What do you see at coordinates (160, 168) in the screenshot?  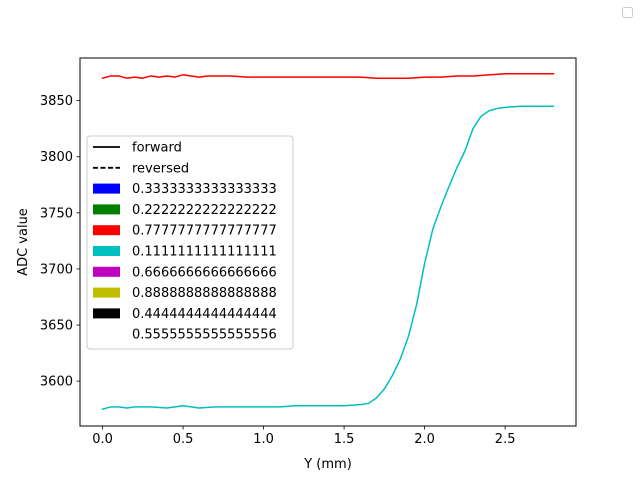 I see `legend-label: reversed` at bounding box center [160, 168].